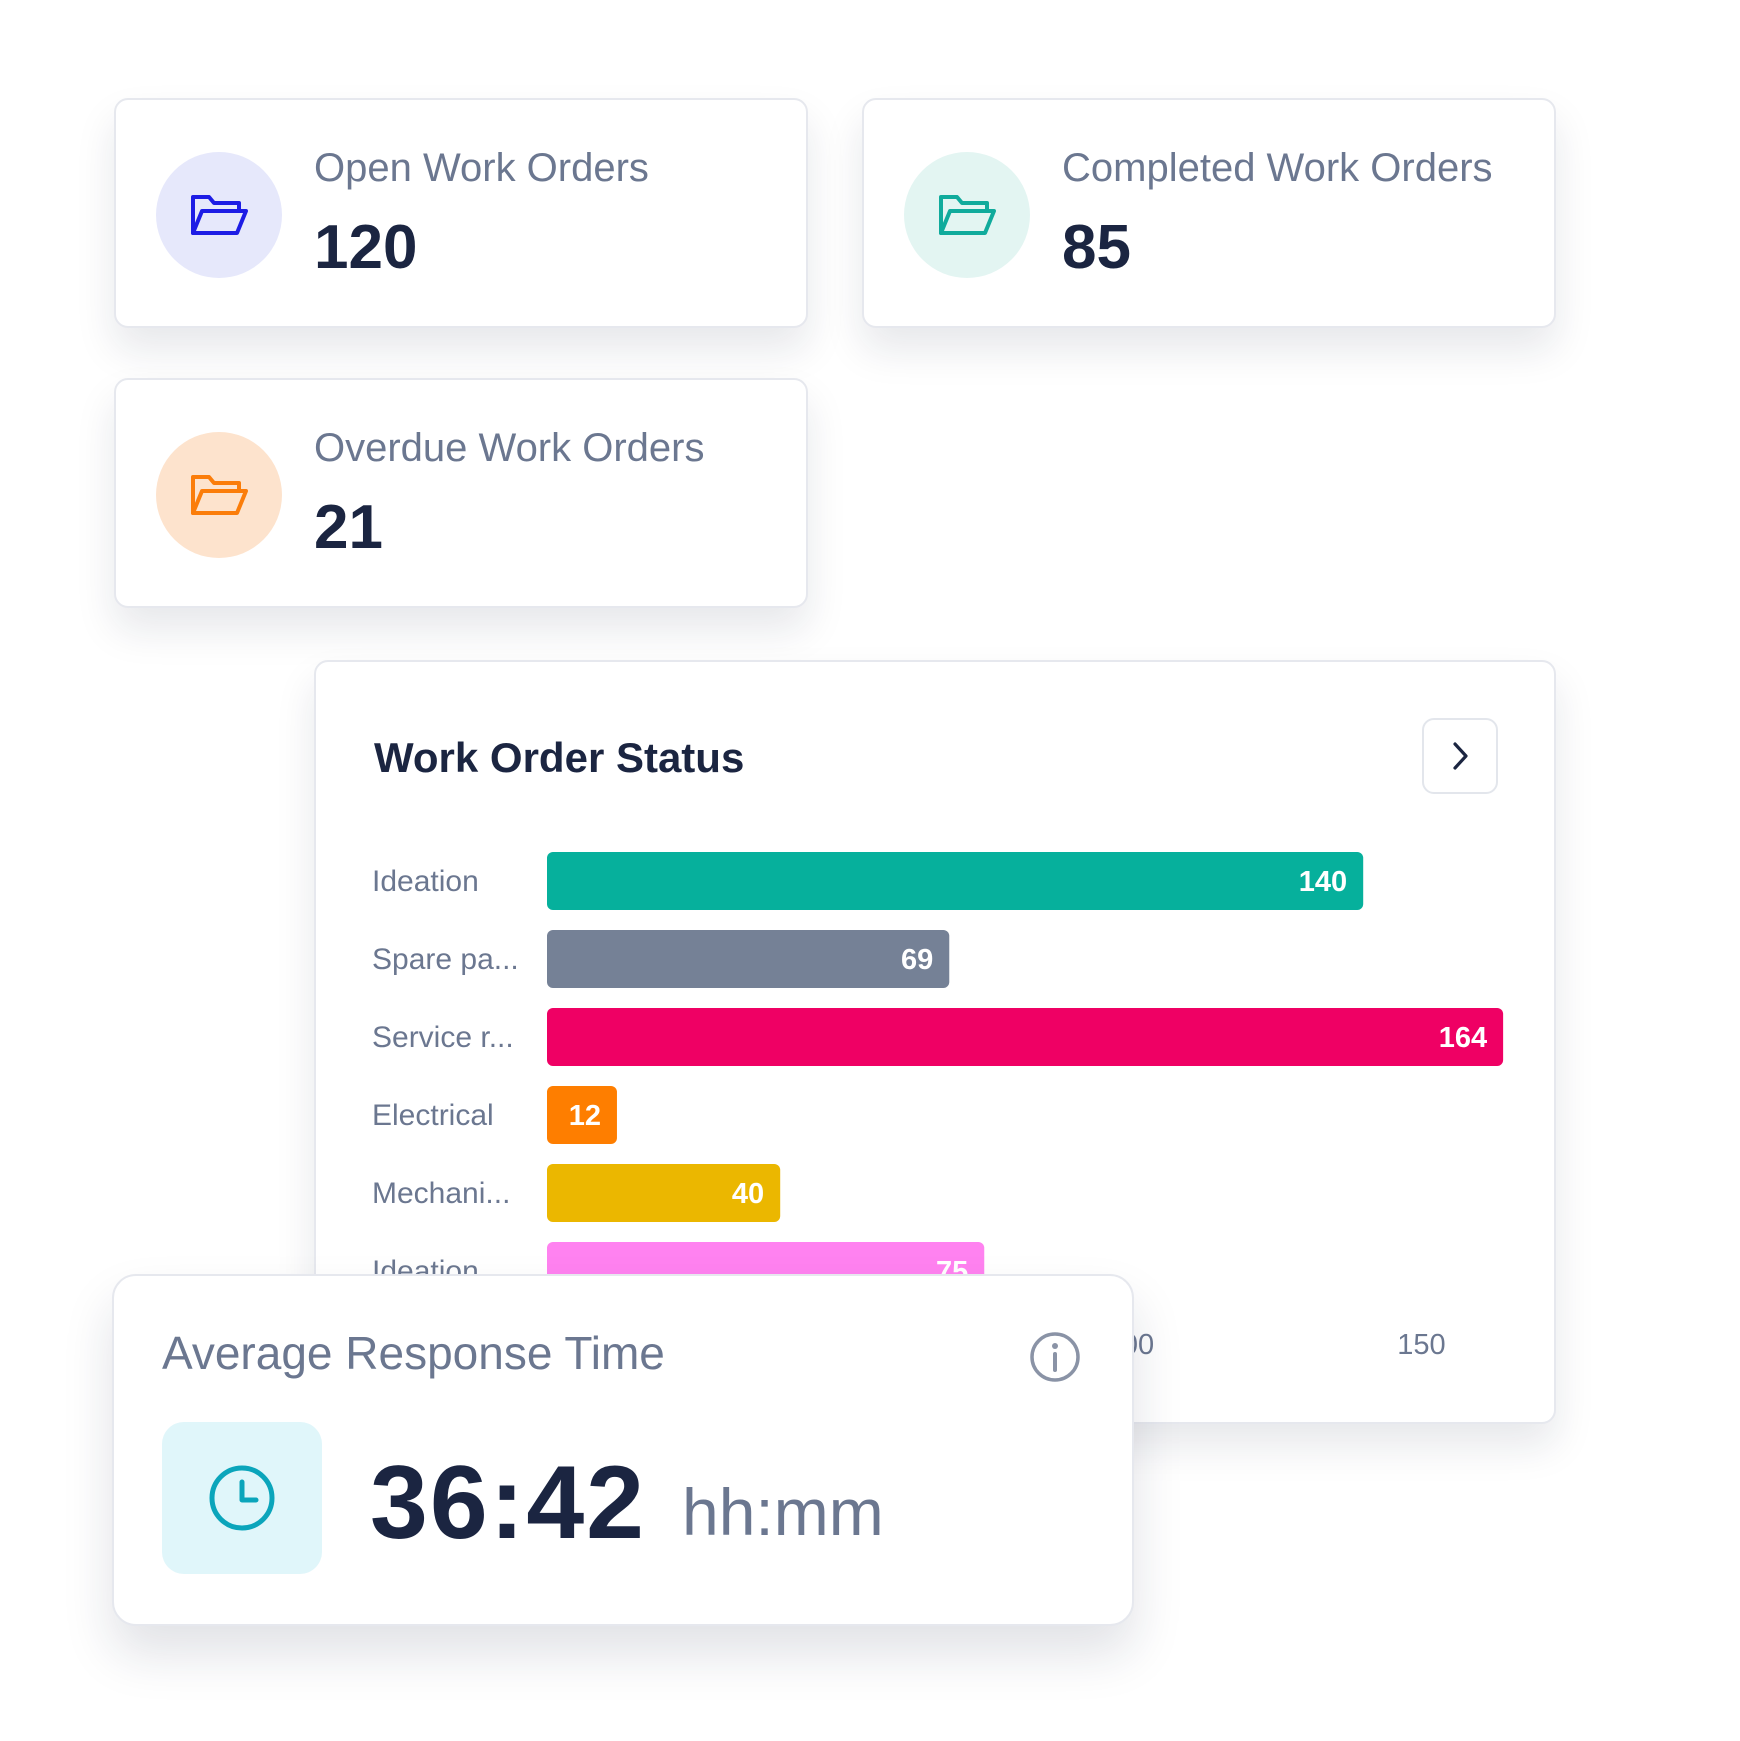 This screenshot has height=1741, width=1740. I want to click on bar-value-label: 69, so click(917, 960).